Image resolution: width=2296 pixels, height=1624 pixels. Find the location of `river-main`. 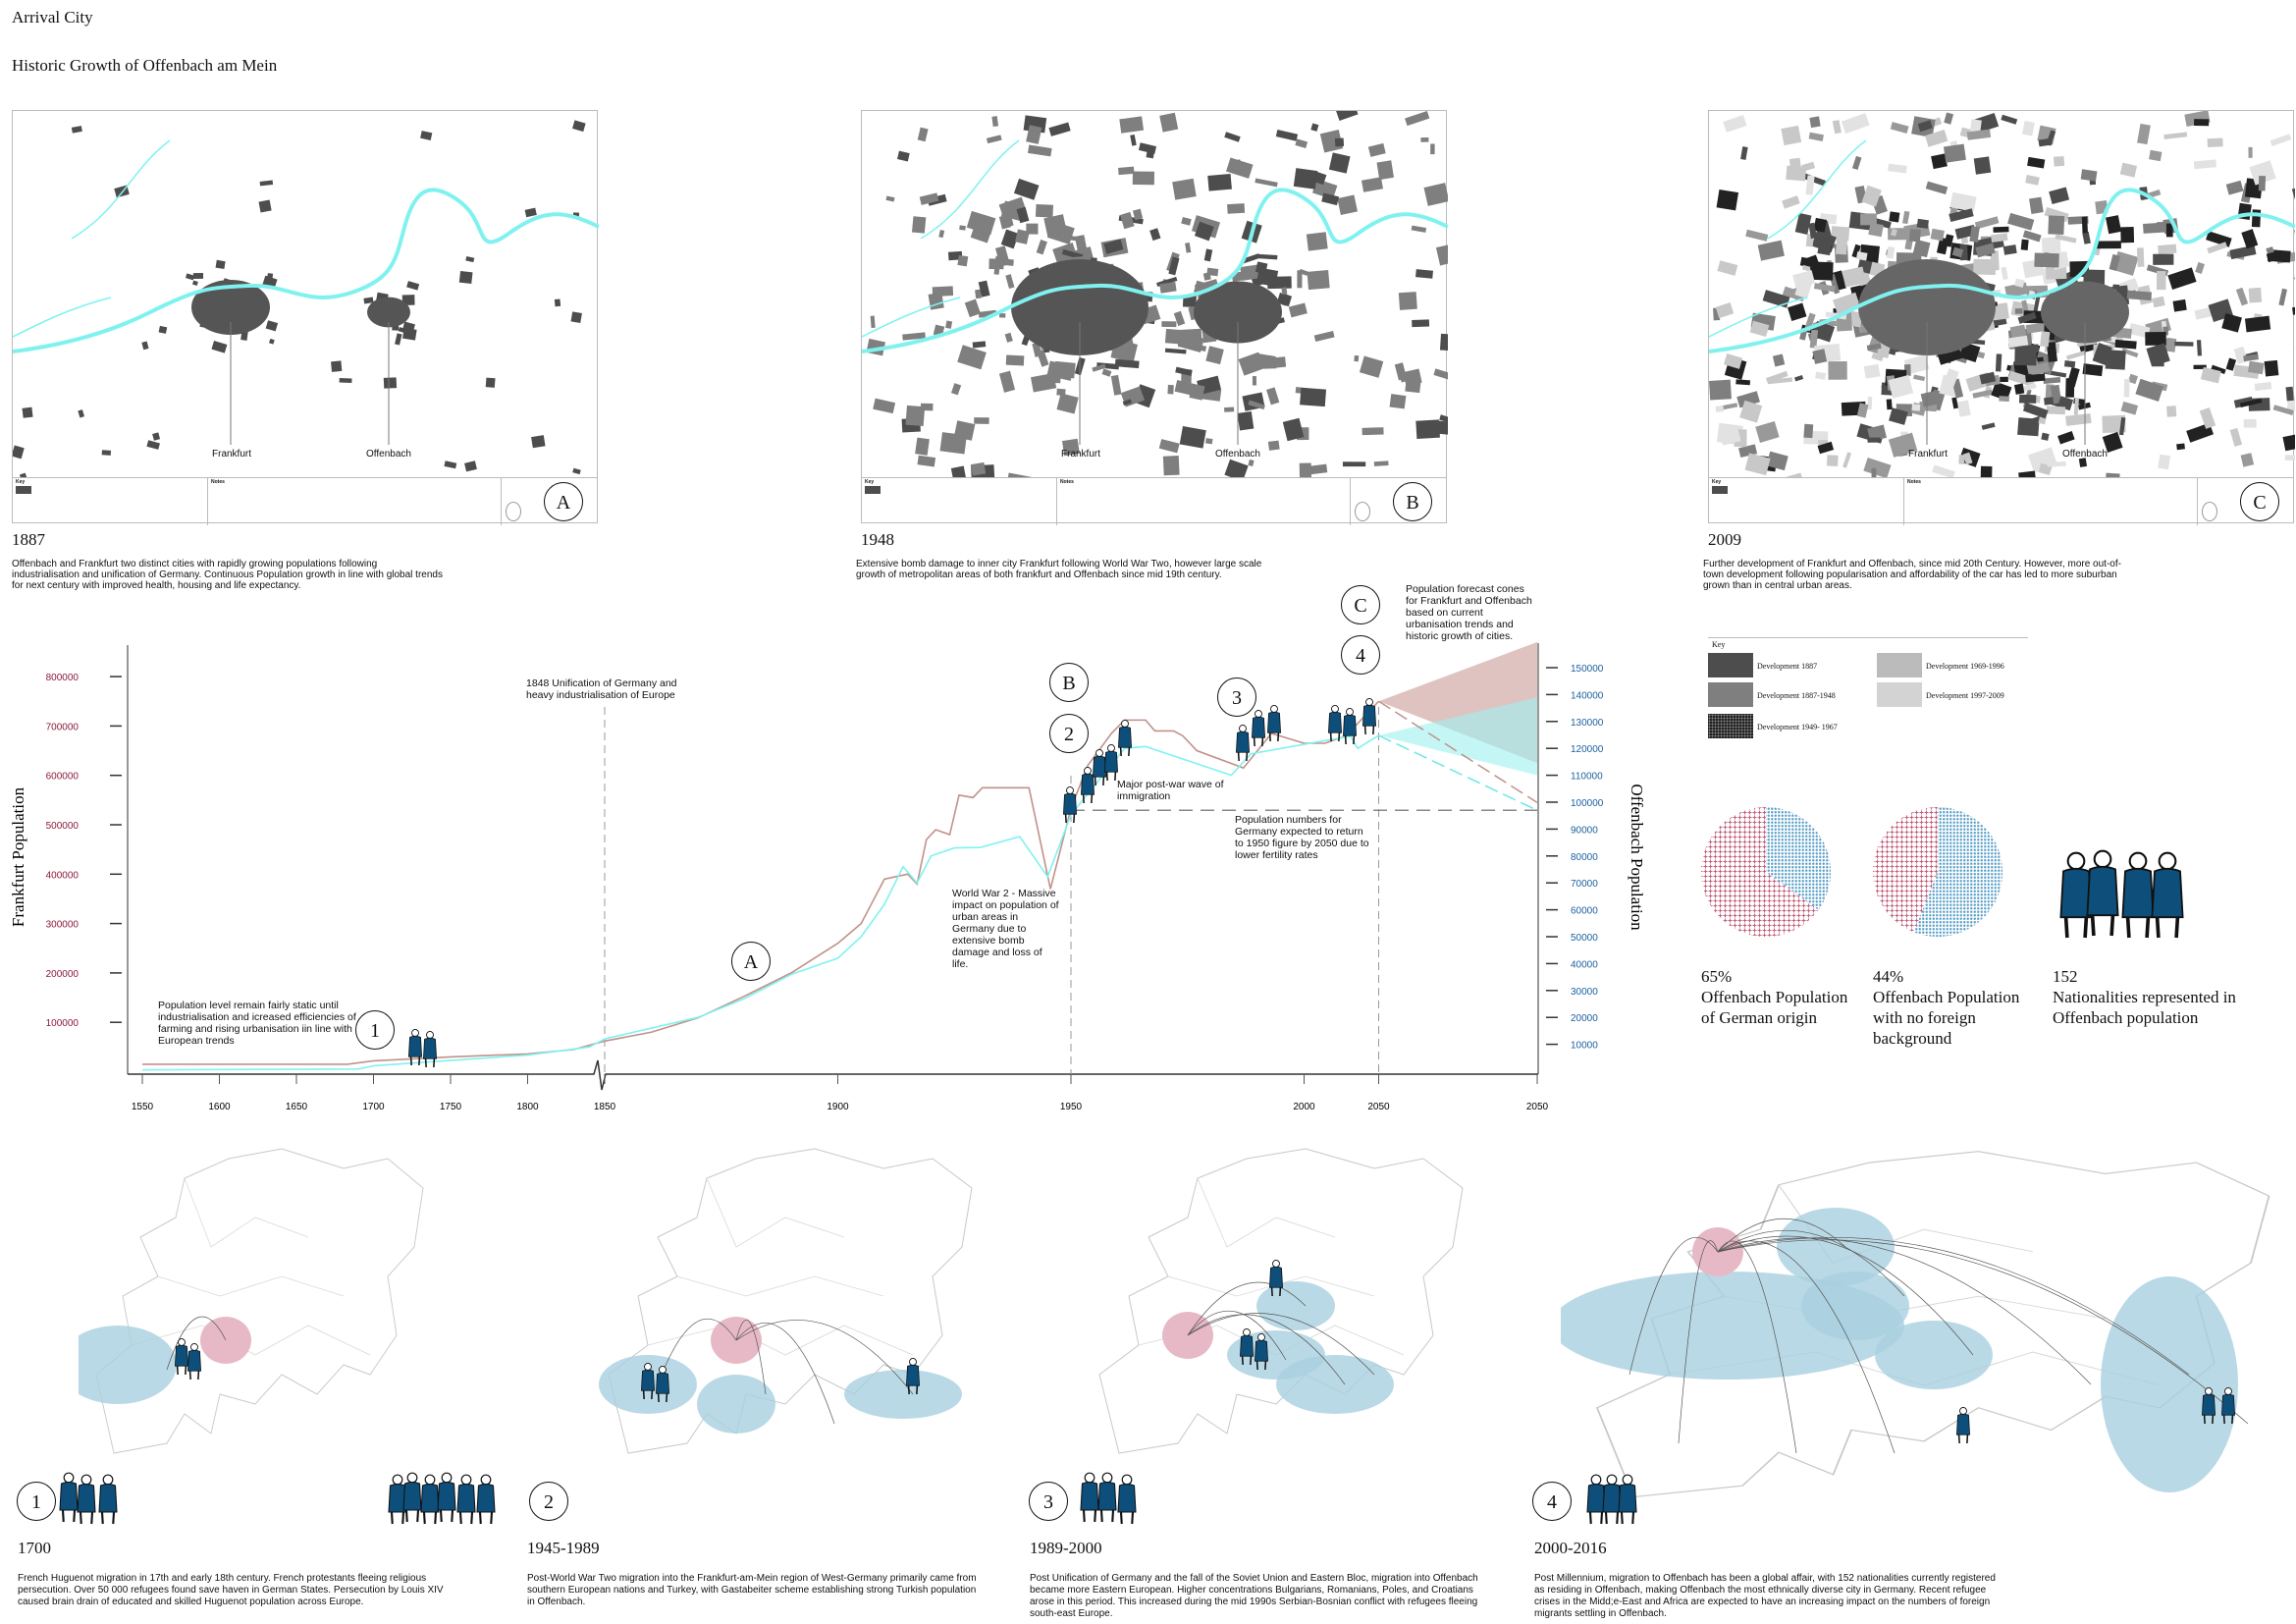

river-main is located at coordinates (306, 270).